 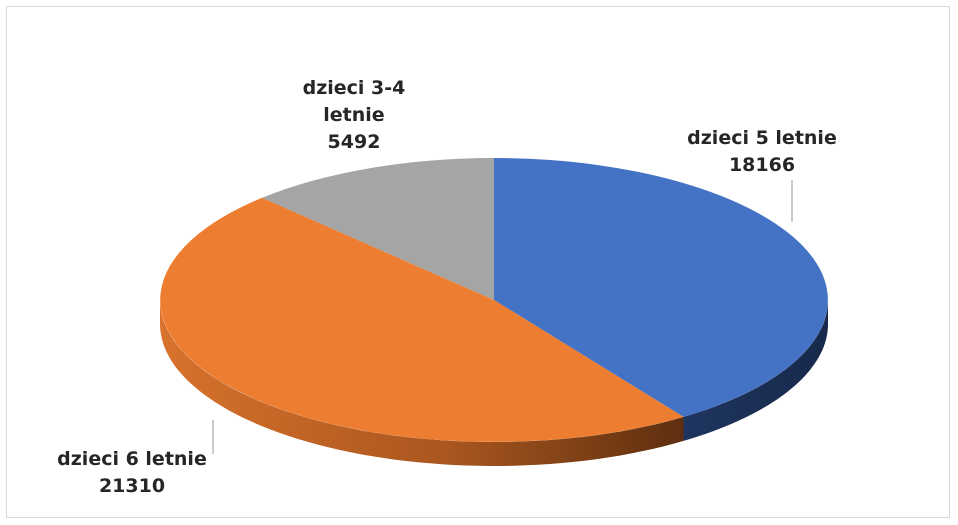 I want to click on data-label-1-line-0: dzieci 6 letnie, so click(x=132, y=459).